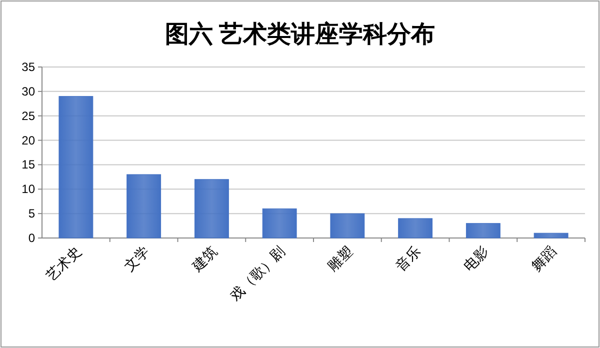 The width and height of the screenshot is (600, 348). I want to click on y-tick-label: 10, so click(29, 189).